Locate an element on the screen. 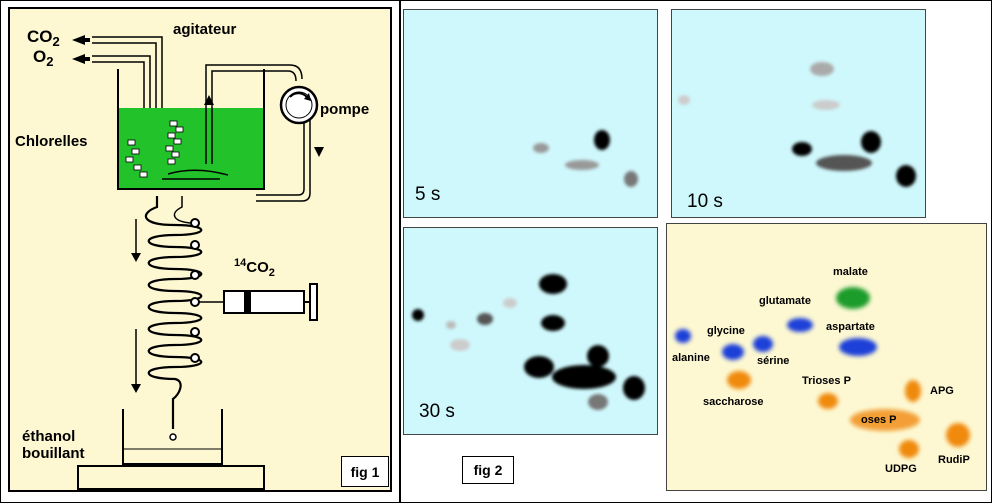  label-malate: malate is located at coordinates (850, 272).